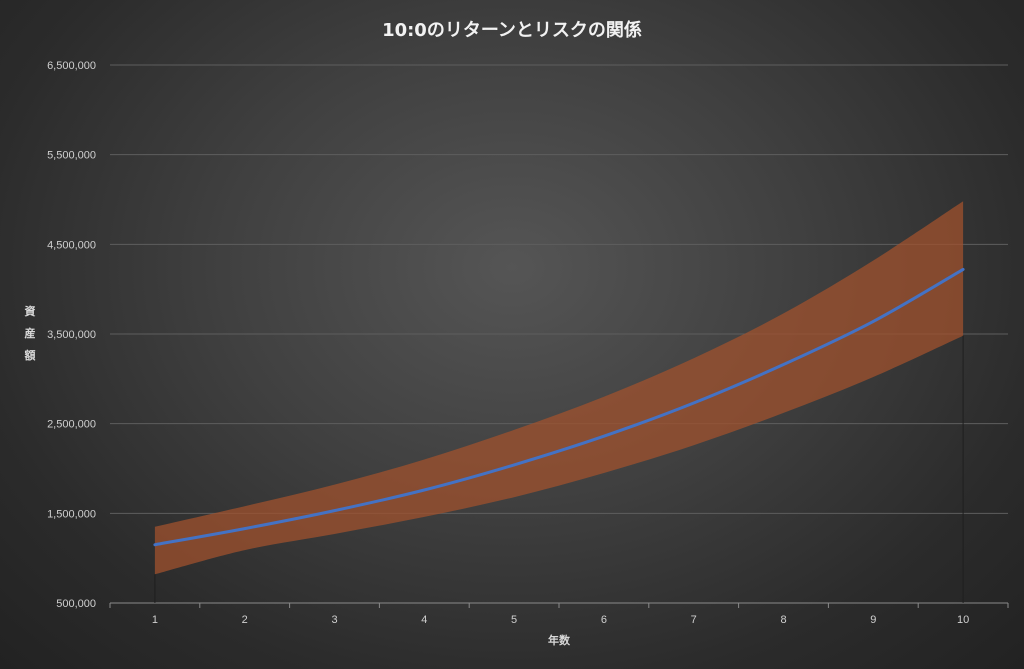 This screenshot has height=669, width=1024. I want to click on y-tick-label: 500,000, so click(76, 604).